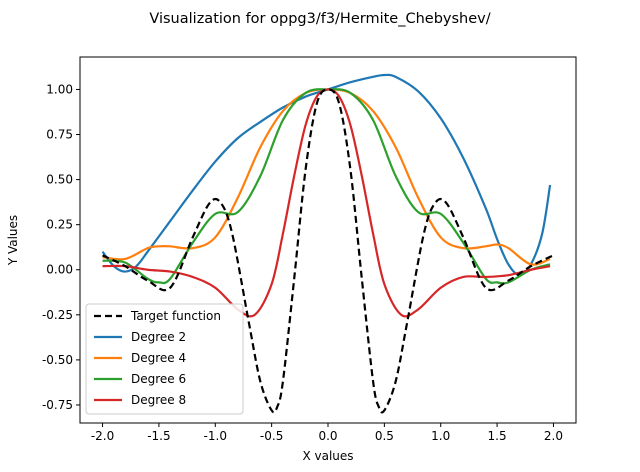 The width and height of the screenshot is (640, 472). What do you see at coordinates (61, 247) in the screenshot?
I see `y-axis-ticks: -0.75 -0.50 -0.25 0.00 0.25 0.50 0.75 1.00` at bounding box center [61, 247].